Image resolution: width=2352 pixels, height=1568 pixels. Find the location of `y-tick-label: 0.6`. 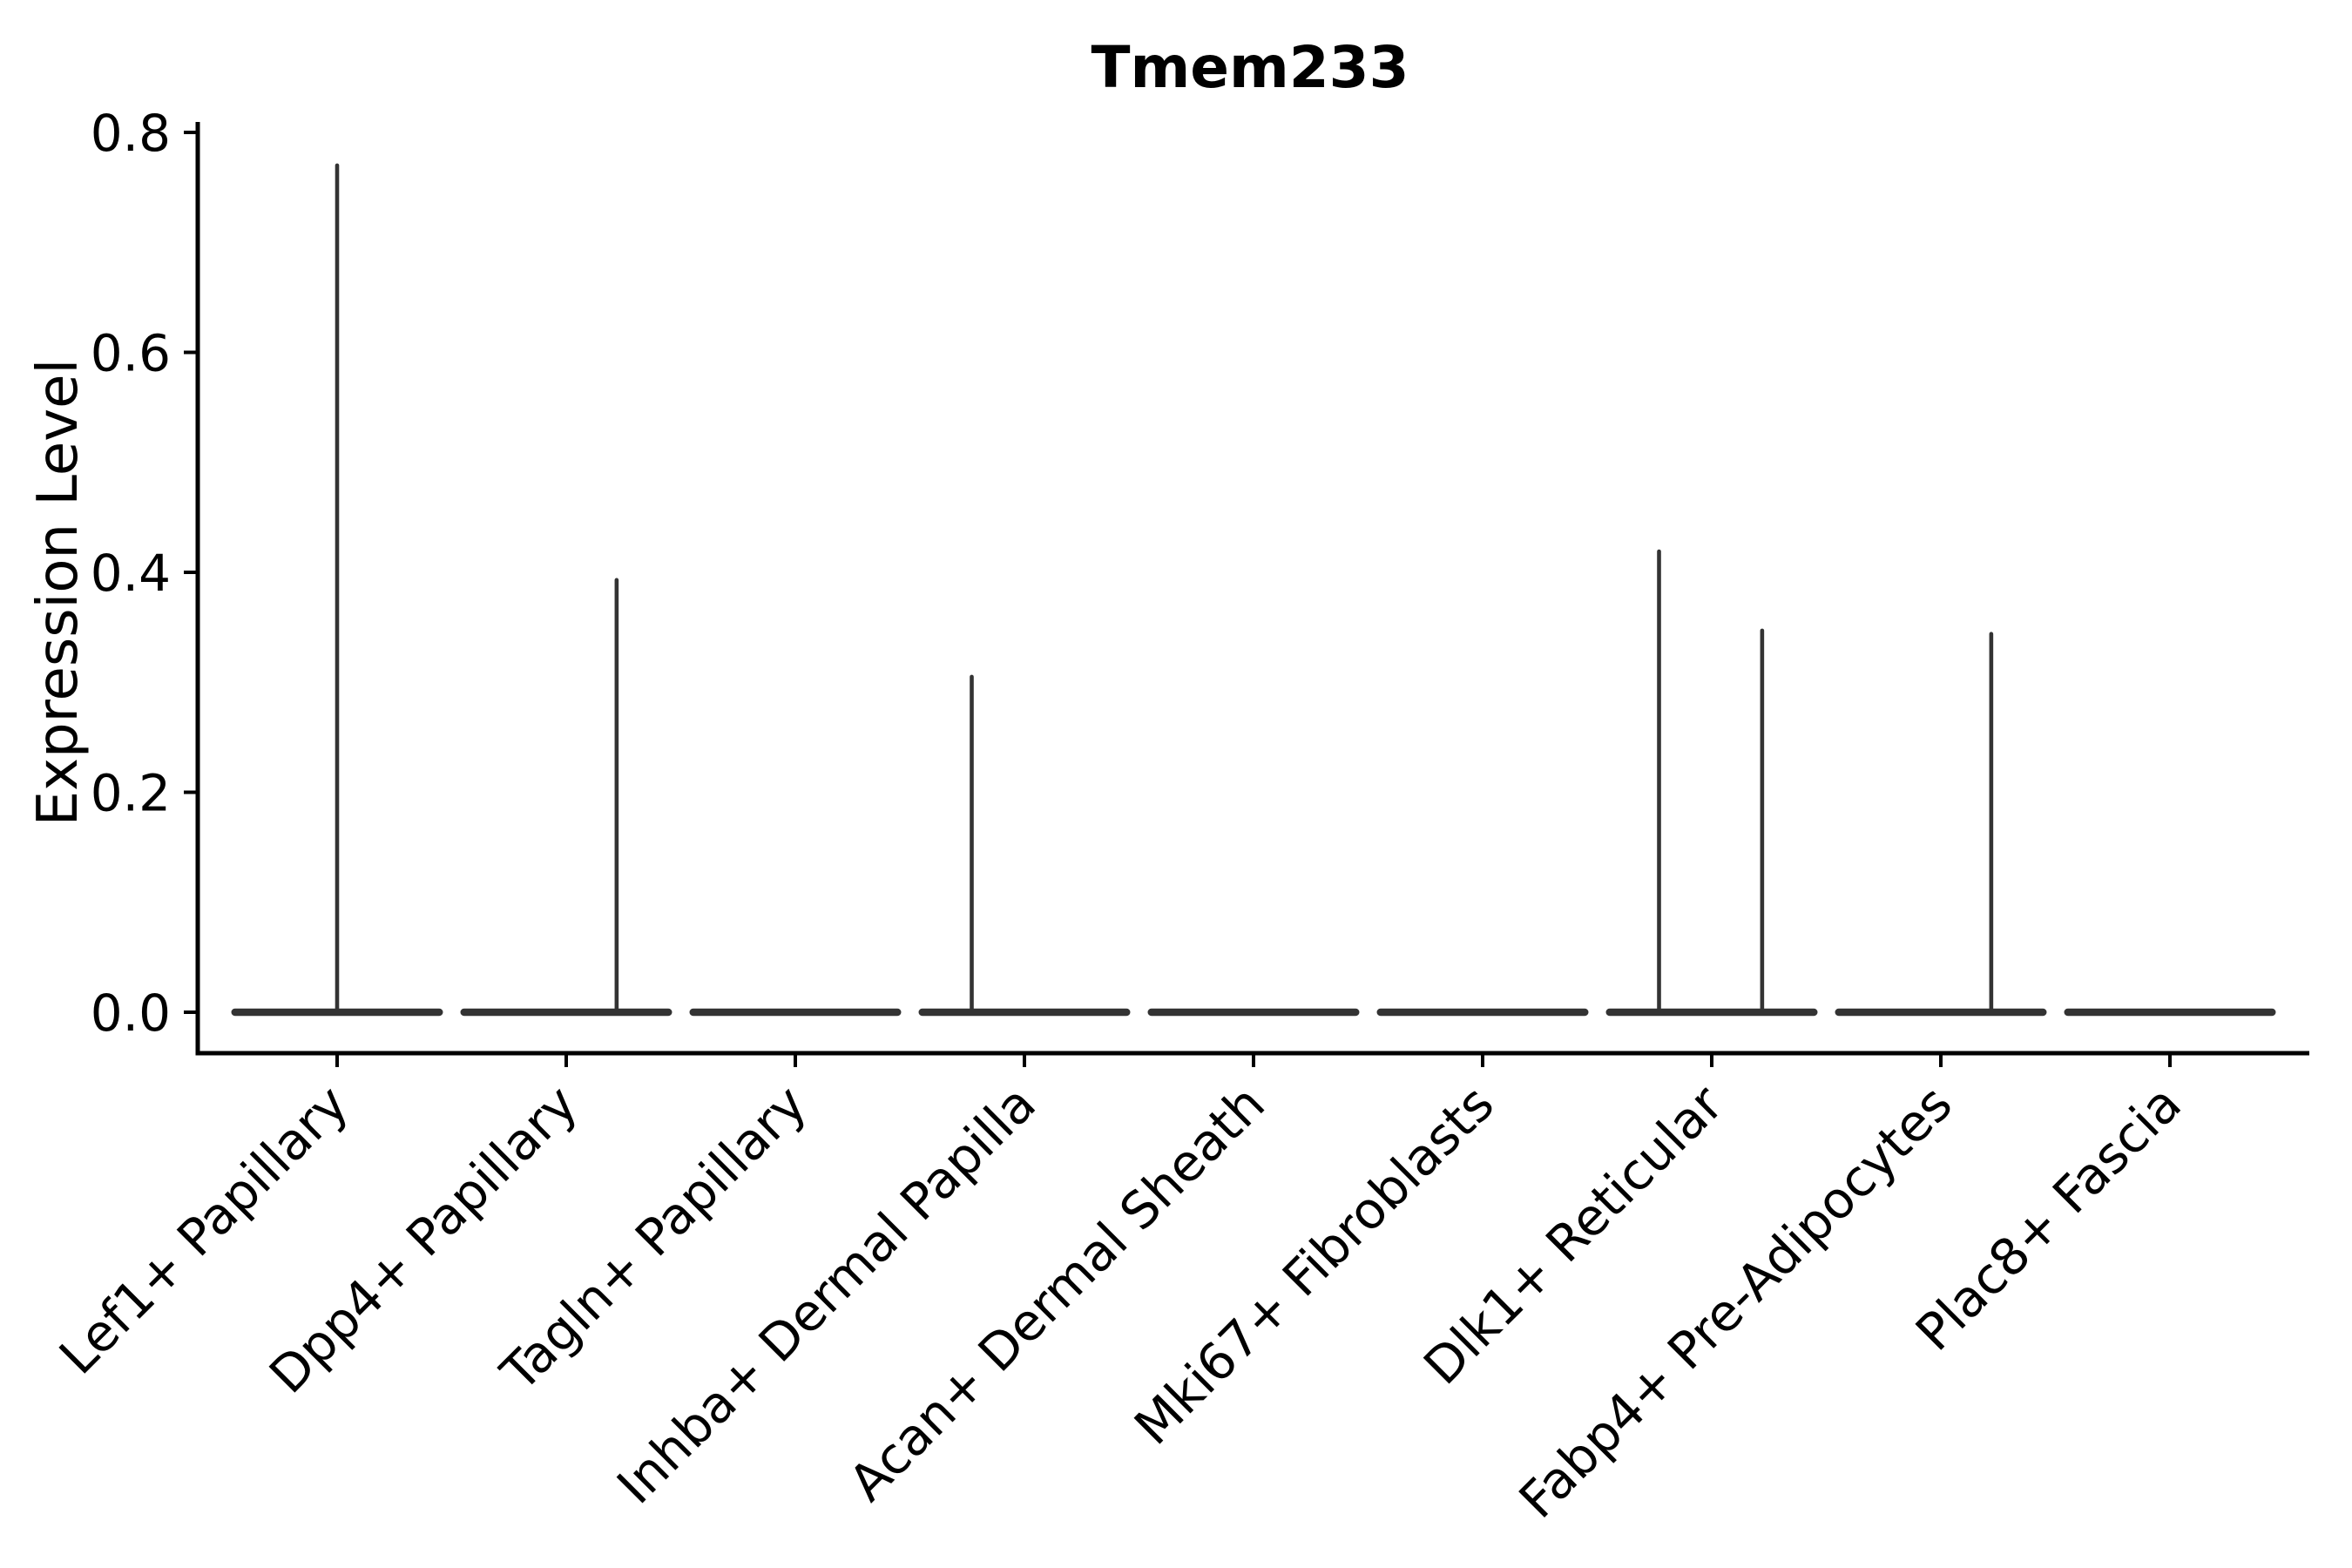

y-tick-label: 0.6 is located at coordinates (131, 352).